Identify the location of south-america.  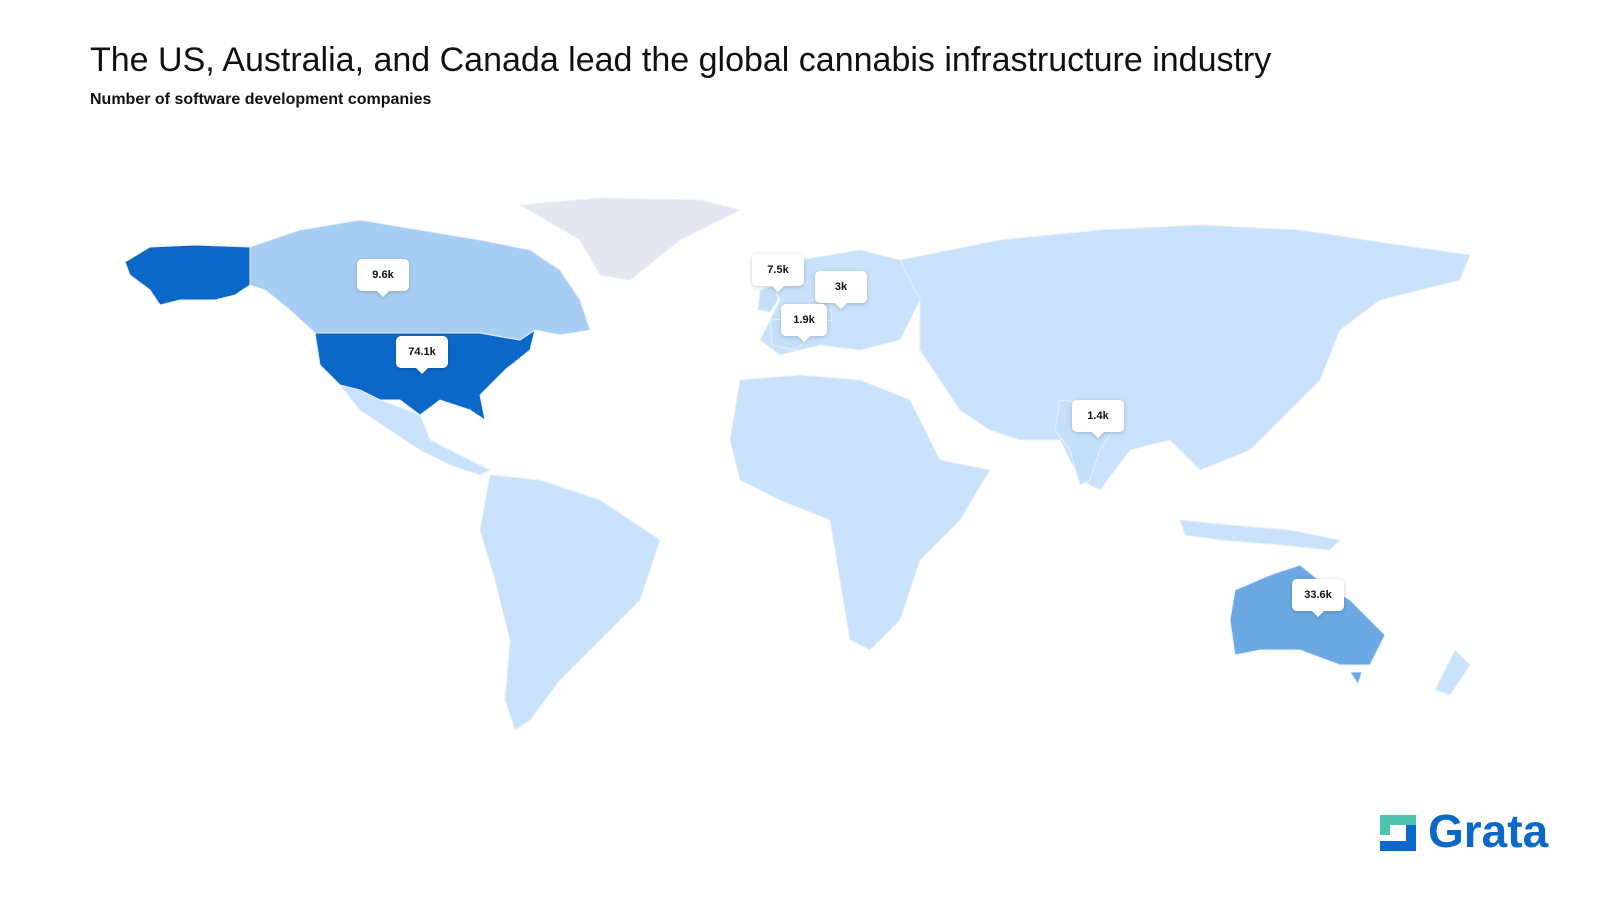
(570, 602).